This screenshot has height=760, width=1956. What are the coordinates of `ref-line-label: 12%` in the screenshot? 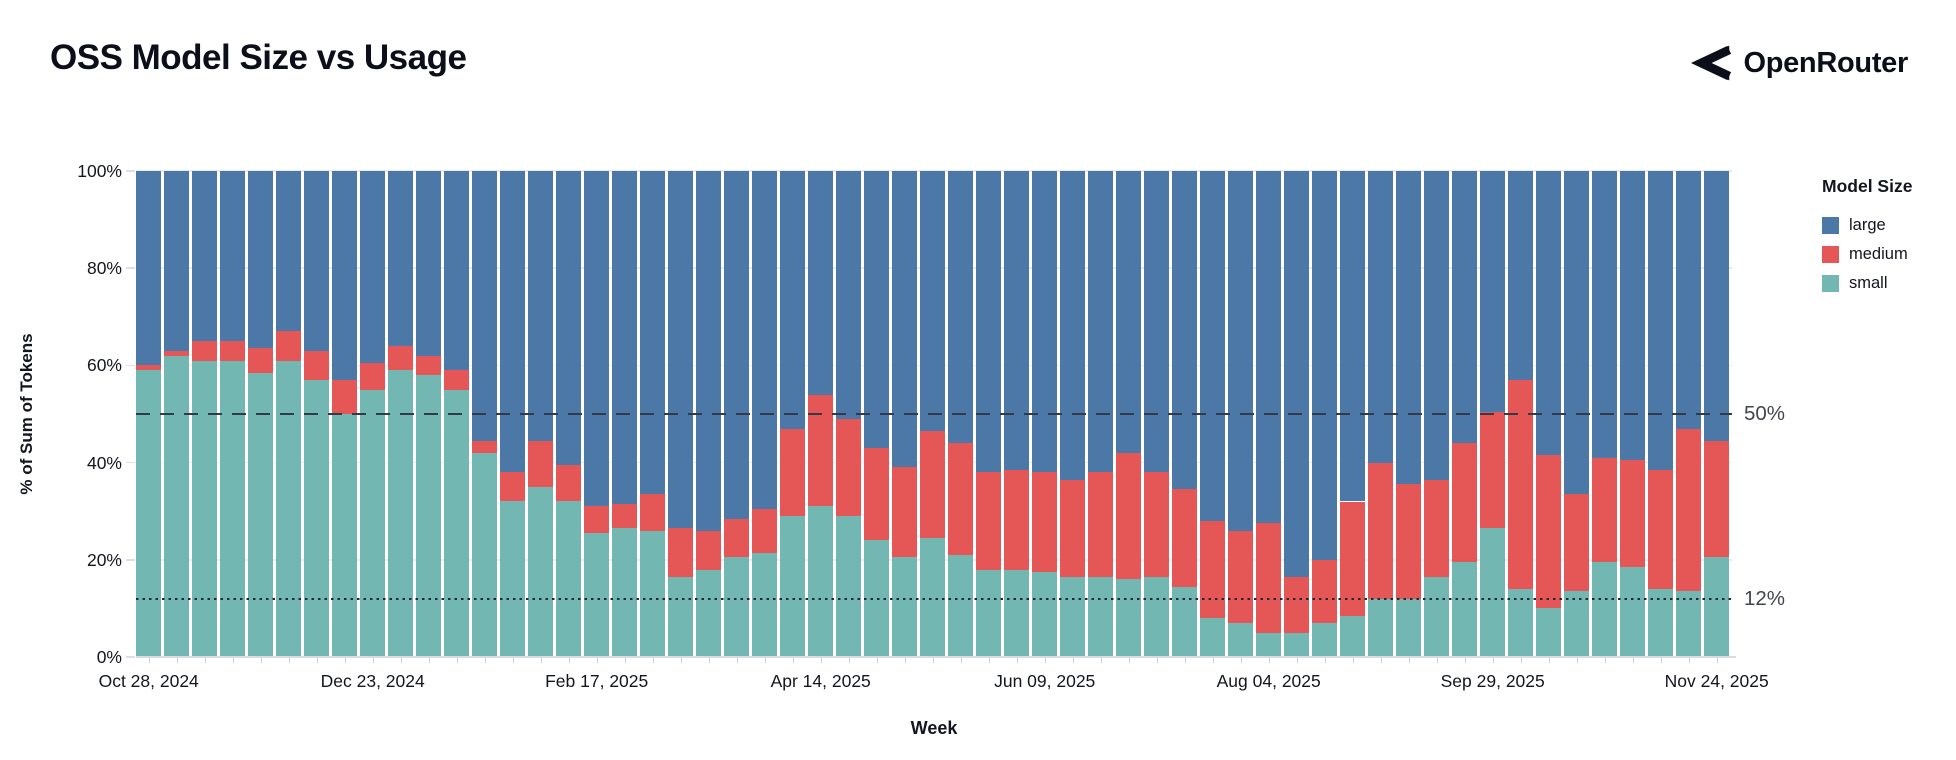 It's located at (1765, 598).